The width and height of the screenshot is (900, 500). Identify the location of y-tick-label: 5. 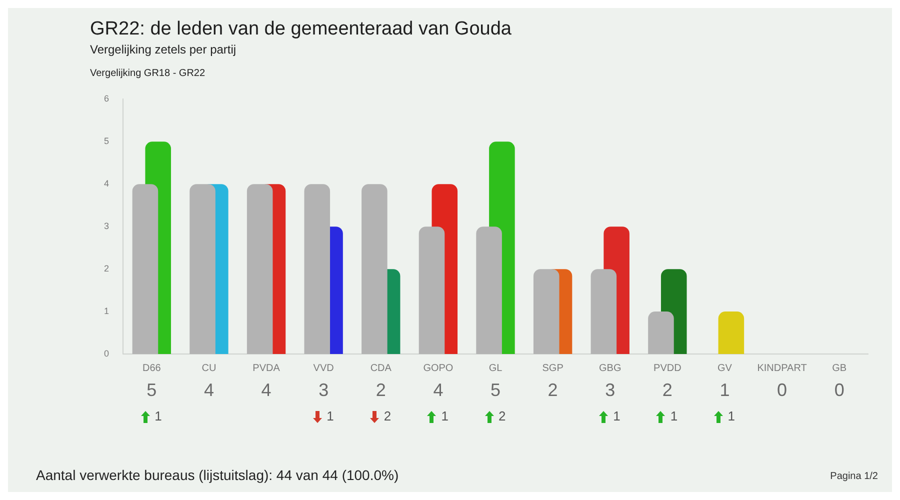
(107, 141).